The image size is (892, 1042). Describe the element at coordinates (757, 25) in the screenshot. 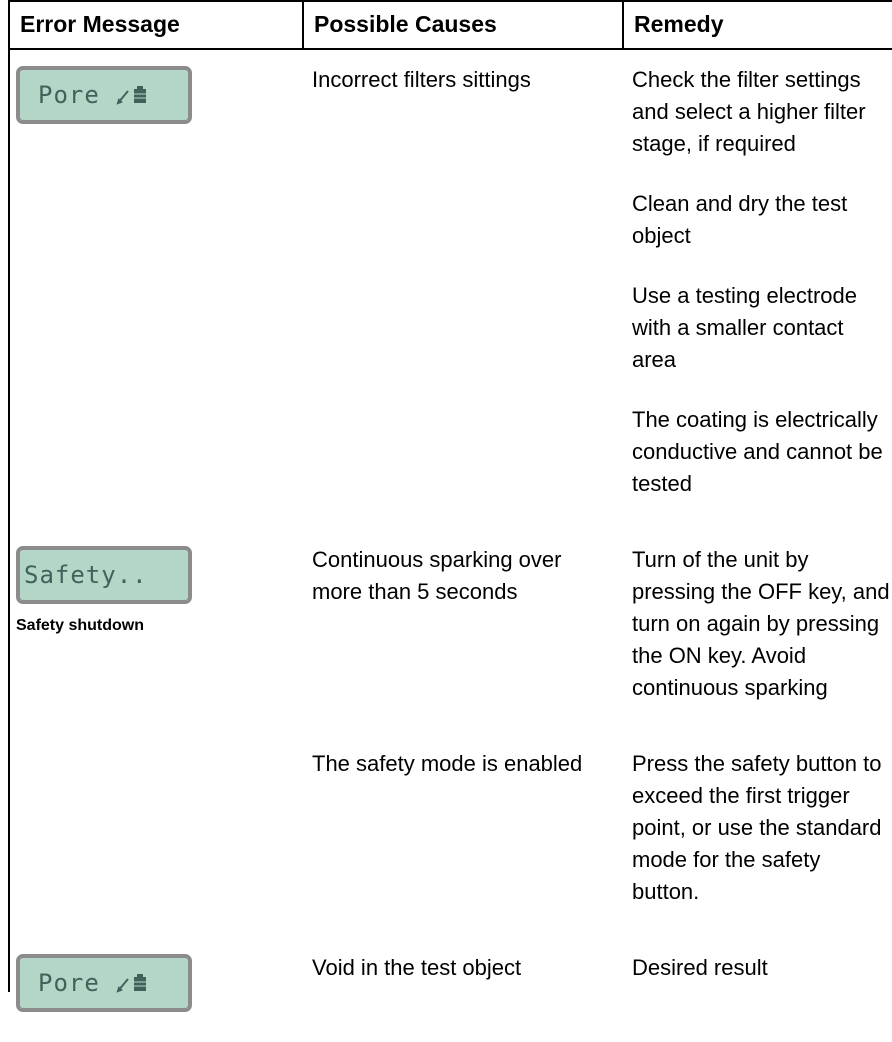

I see `header-cell: Remedy` at that location.